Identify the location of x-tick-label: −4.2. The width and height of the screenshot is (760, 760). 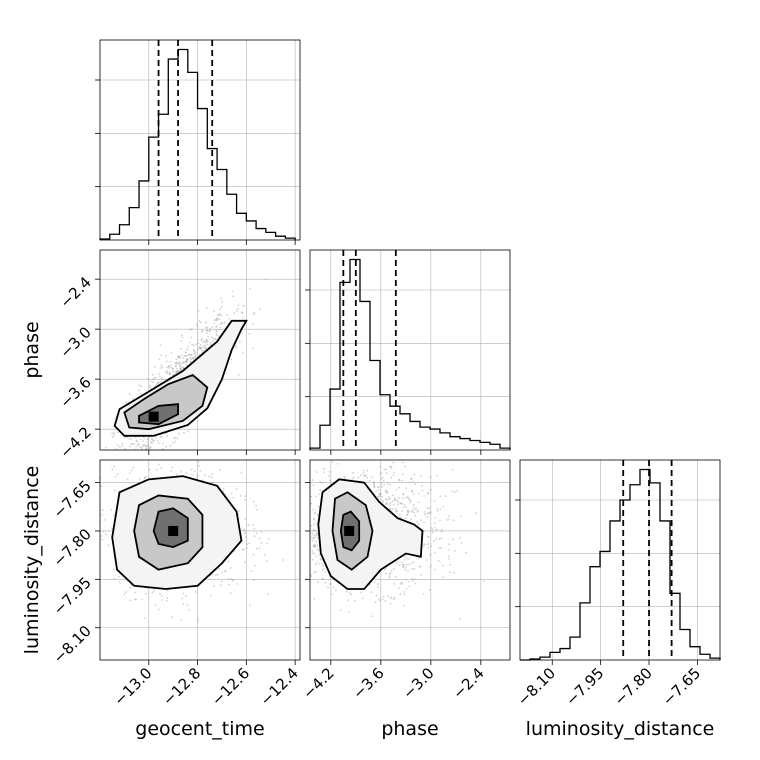
(318, 683).